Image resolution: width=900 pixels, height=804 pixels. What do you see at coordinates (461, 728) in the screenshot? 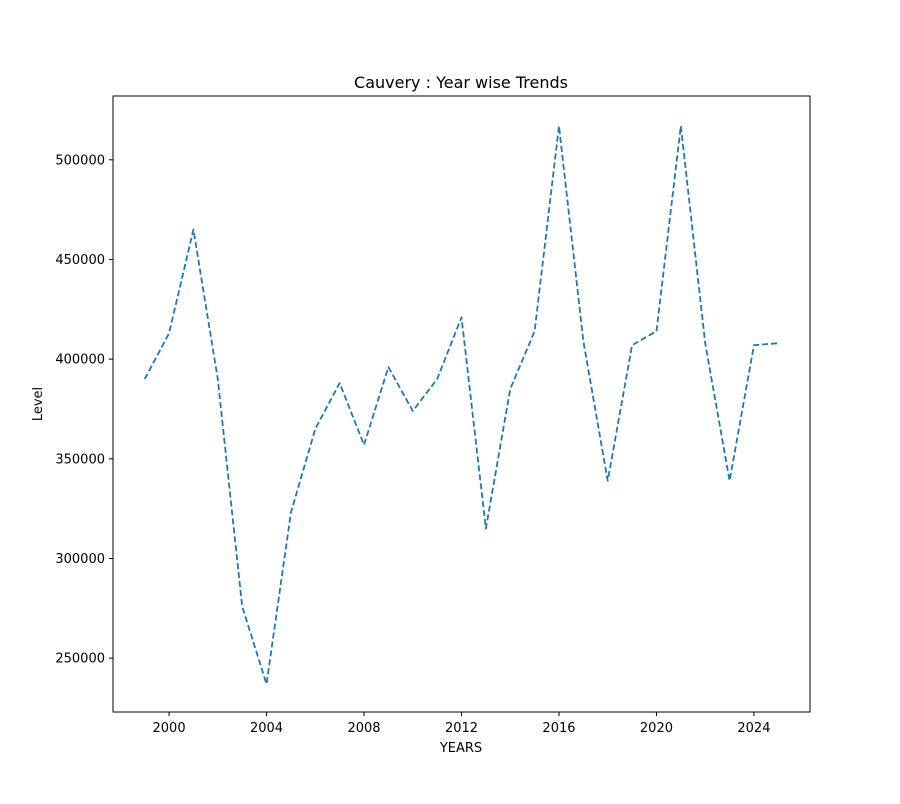
I see `x-tick-label: 2012` at bounding box center [461, 728].